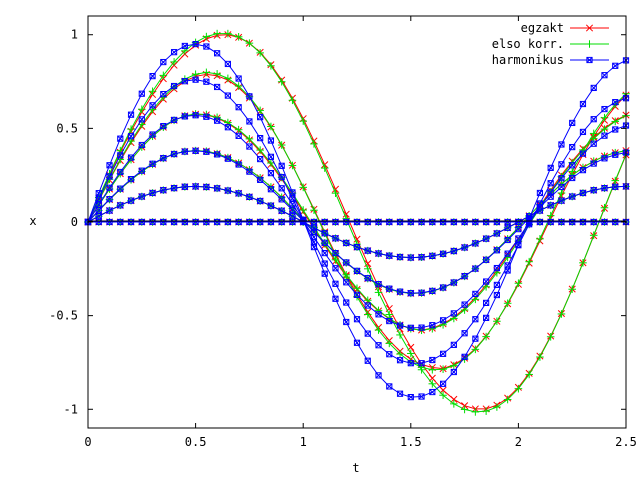 The height and width of the screenshot is (480, 640). Describe the element at coordinates (355, 468) in the screenshot. I see `x-axis-label: t` at that location.